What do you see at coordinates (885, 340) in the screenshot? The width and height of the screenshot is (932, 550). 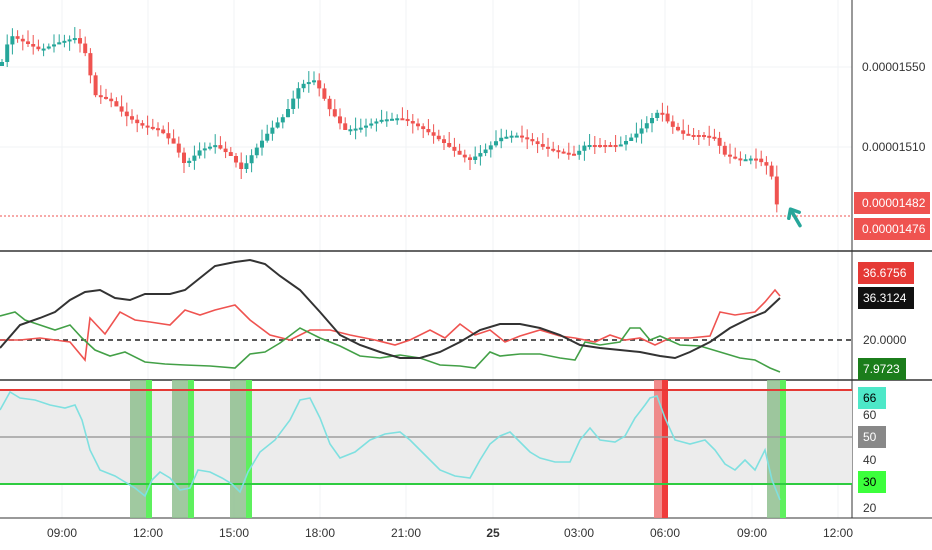 I see `dmi-level-label: 20.0000` at bounding box center [885, 340].